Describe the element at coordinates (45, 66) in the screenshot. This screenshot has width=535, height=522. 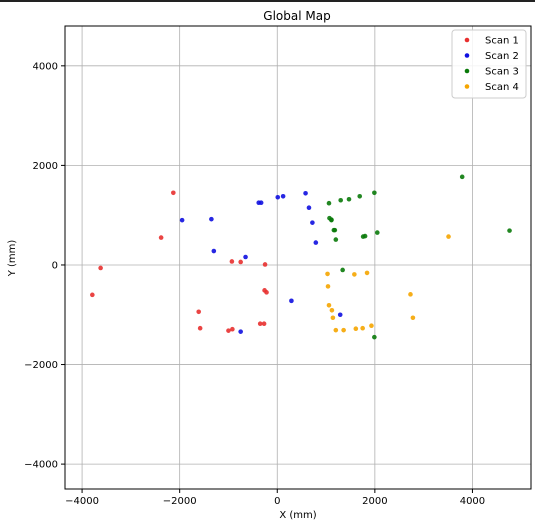
I see `y-tick-label: 4000` at that location.